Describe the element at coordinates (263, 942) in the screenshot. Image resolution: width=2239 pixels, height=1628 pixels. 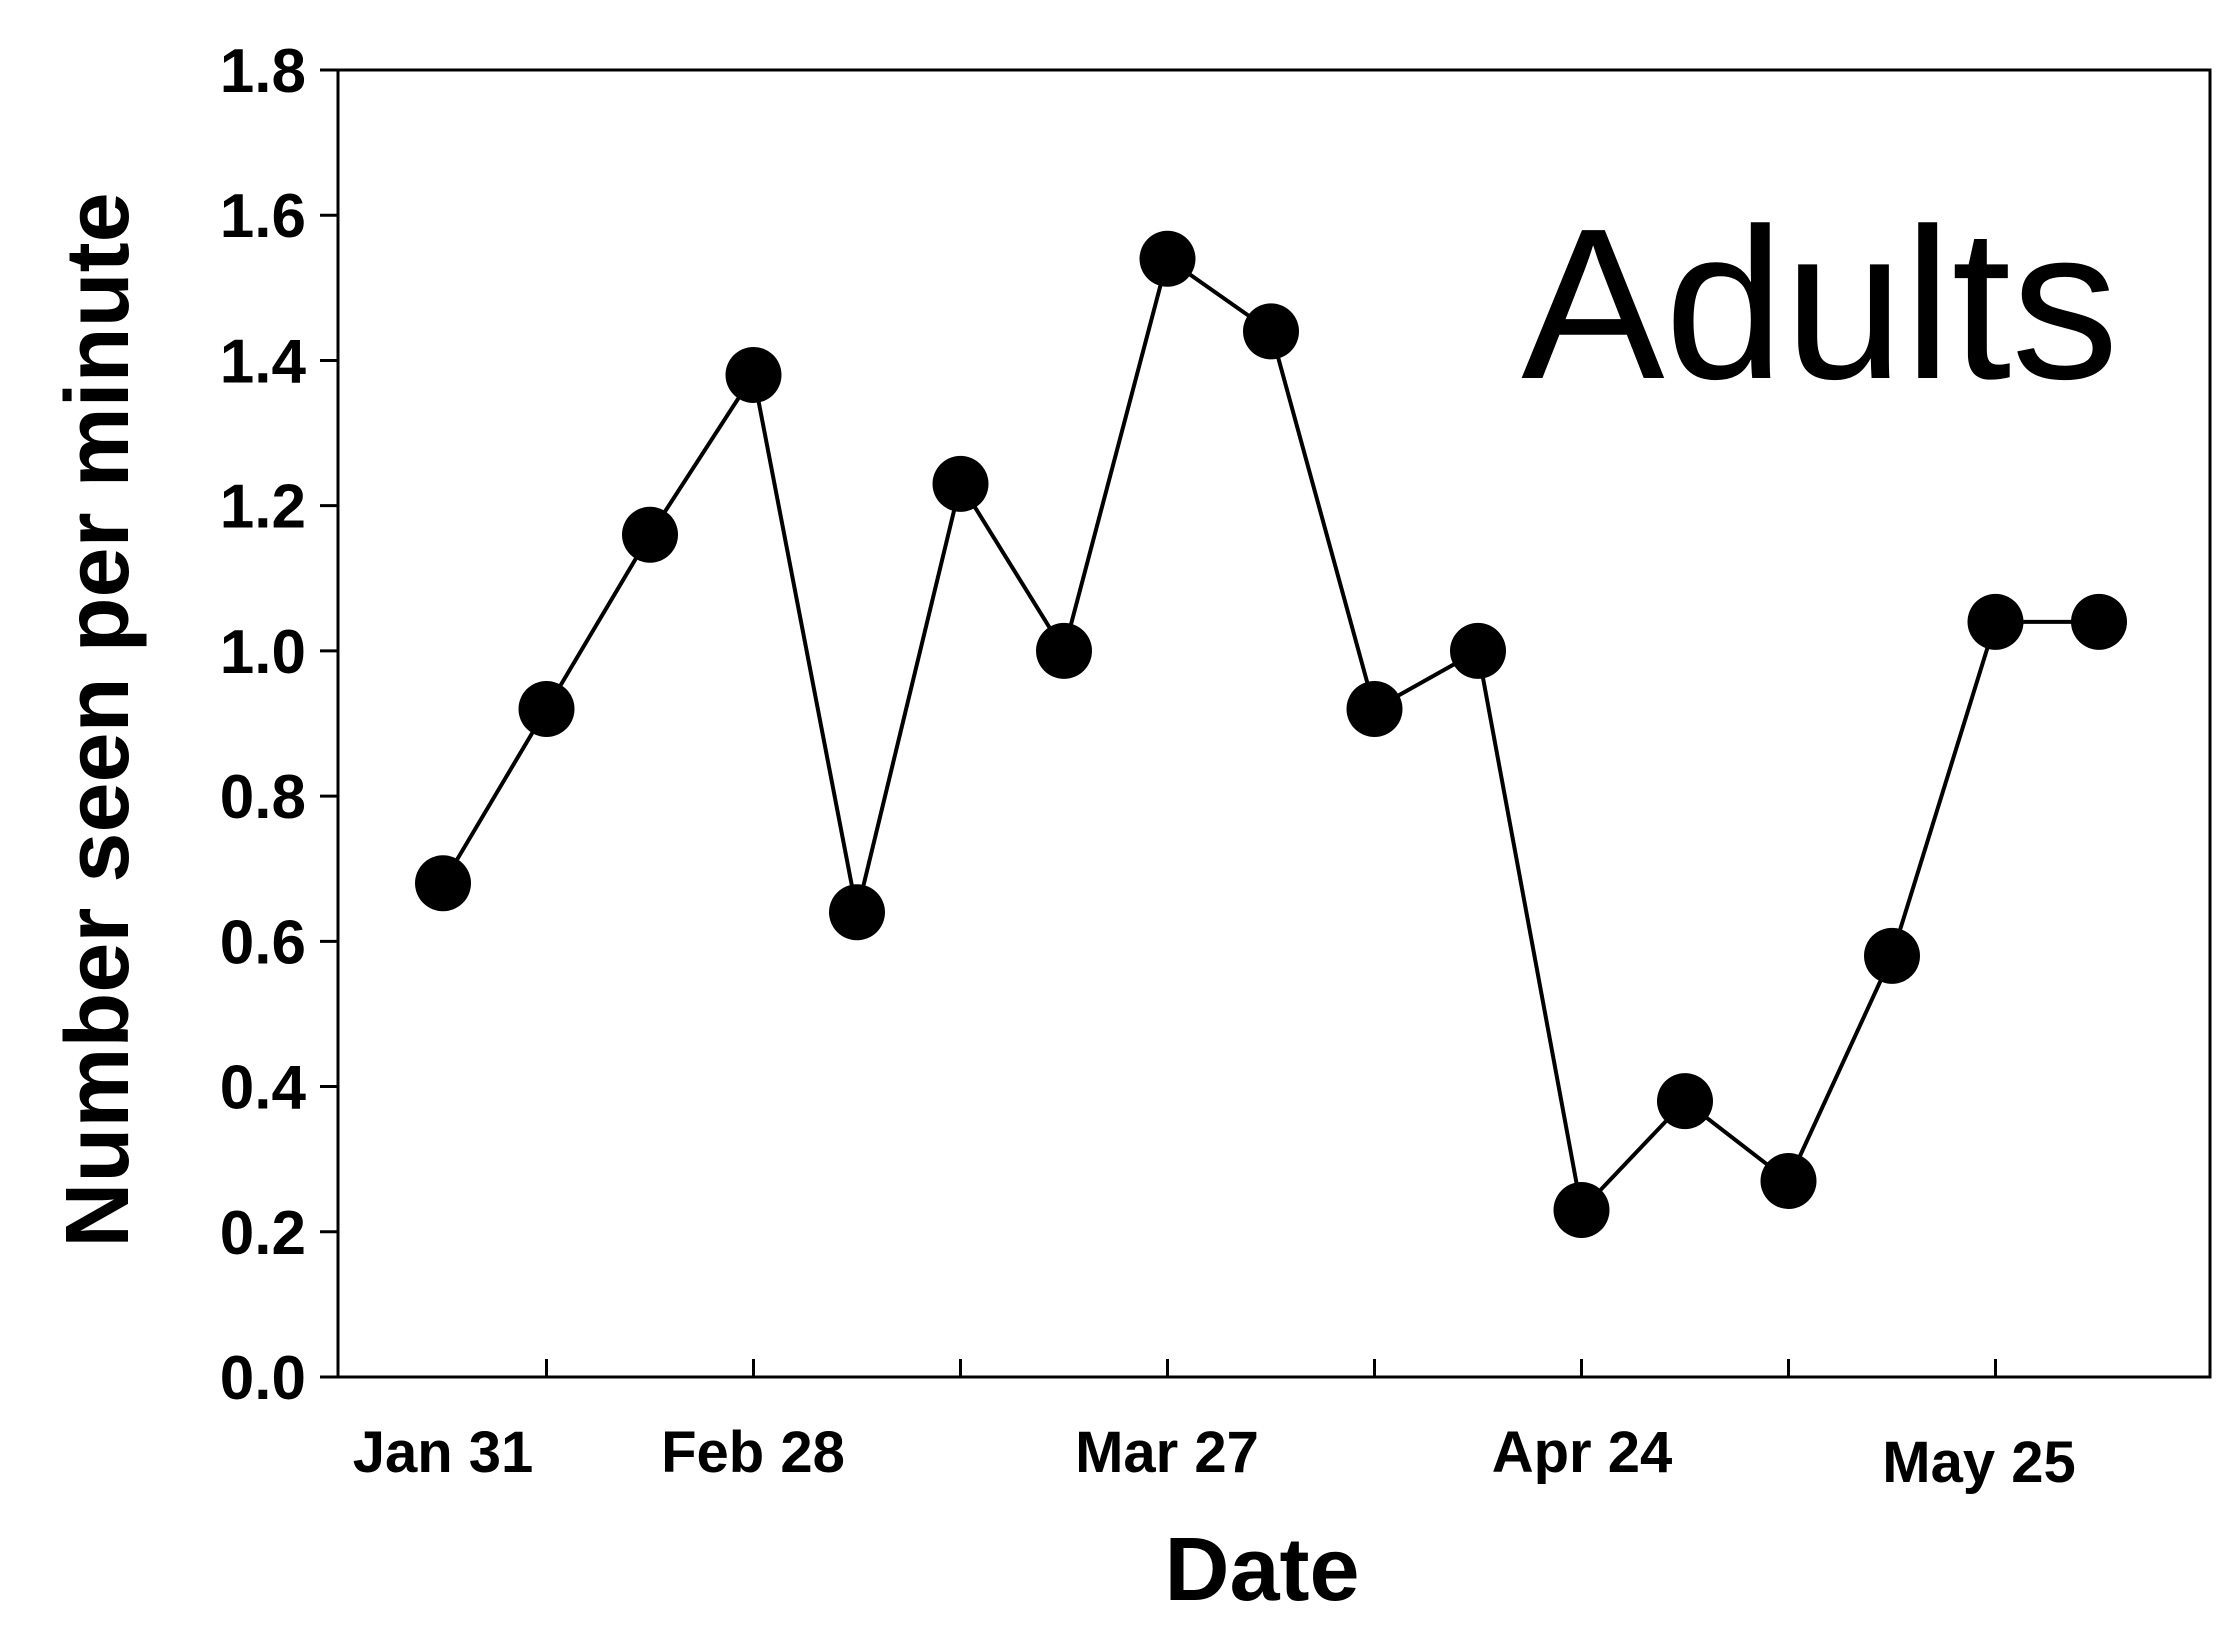
I see `y-tick-label: 0.6` at that location.